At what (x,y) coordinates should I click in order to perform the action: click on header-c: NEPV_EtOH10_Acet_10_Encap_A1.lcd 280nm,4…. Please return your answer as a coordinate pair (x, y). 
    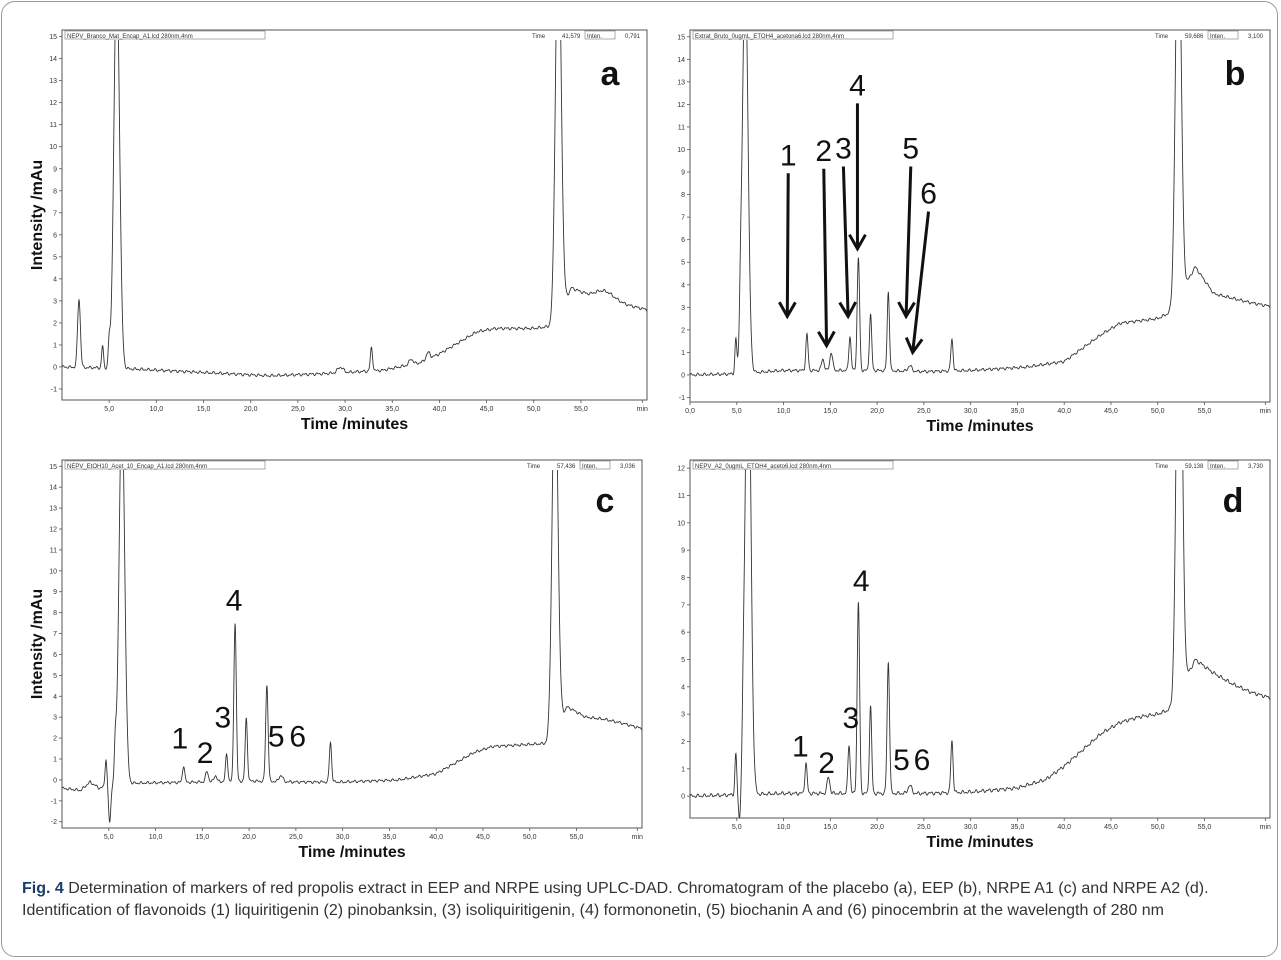
    Looking at the image, I should click on (350, 465).